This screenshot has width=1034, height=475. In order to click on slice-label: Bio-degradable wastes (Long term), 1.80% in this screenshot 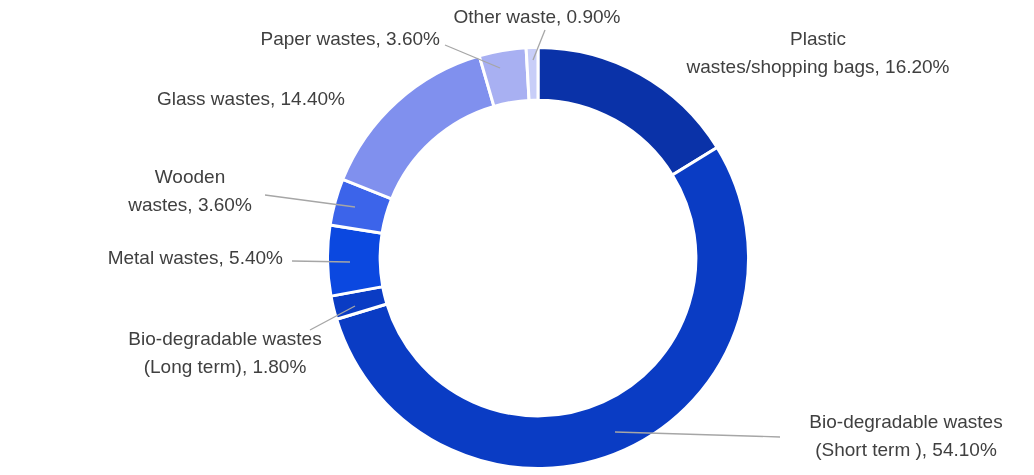, I will do `click(225, 353)`.